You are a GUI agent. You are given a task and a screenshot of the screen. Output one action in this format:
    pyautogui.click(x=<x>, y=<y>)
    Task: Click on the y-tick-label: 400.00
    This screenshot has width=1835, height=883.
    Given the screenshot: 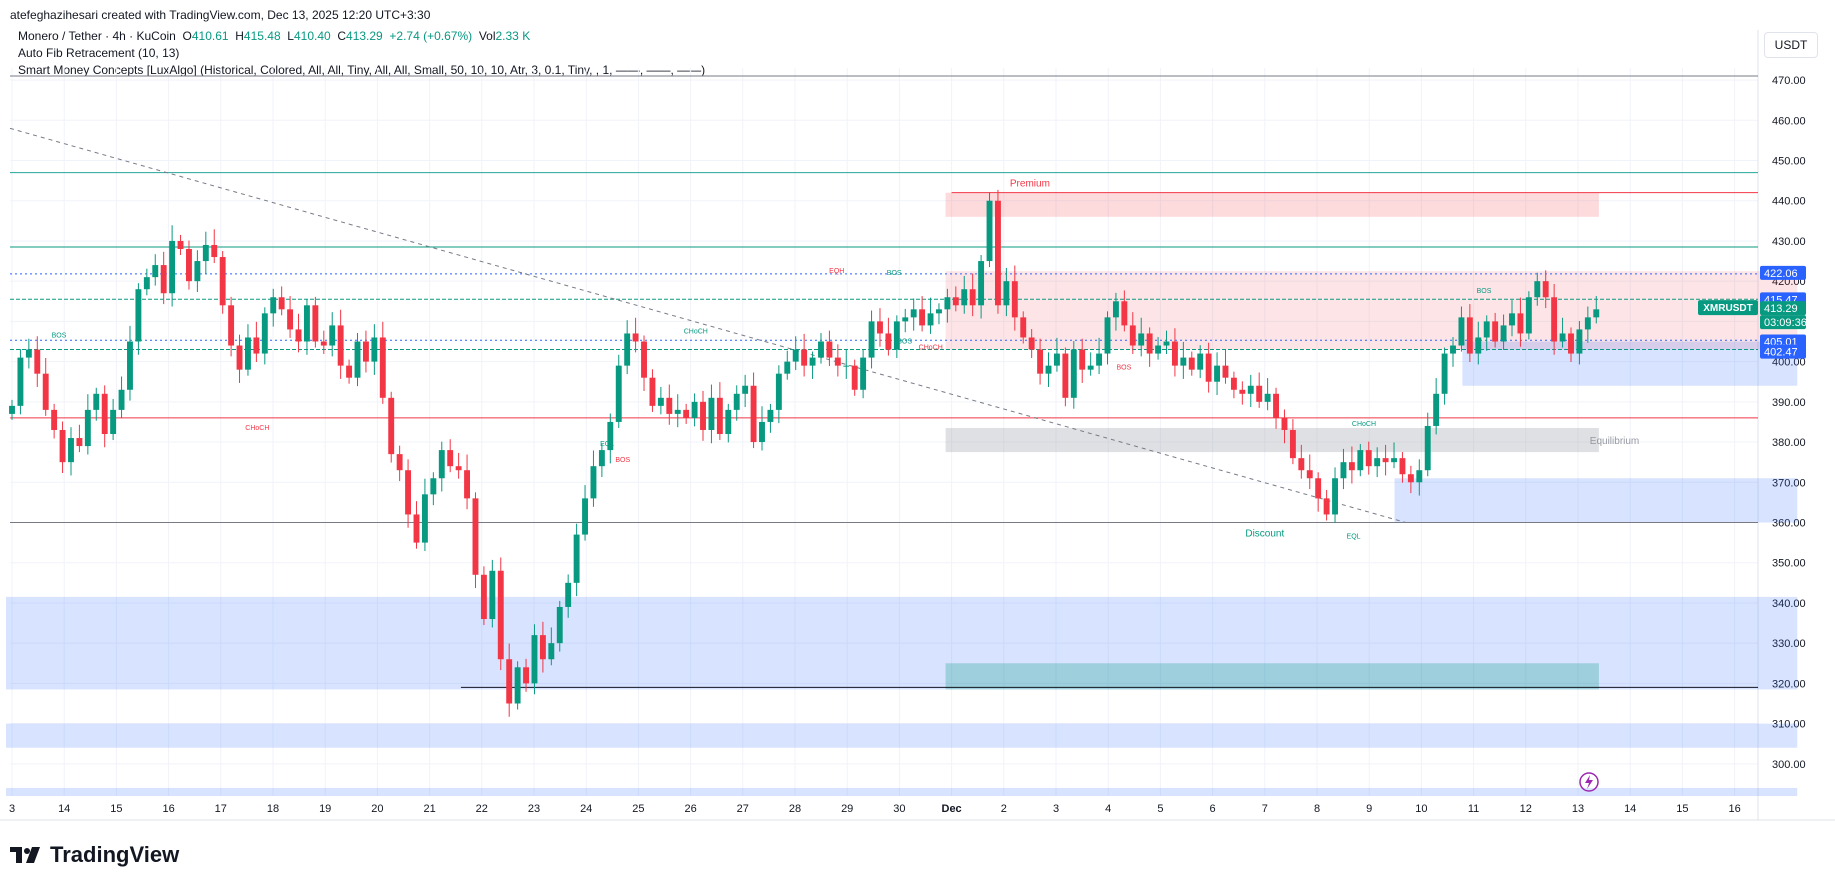 What is the action you would take?
    pyautogui.click(x=1789, y=363)
    